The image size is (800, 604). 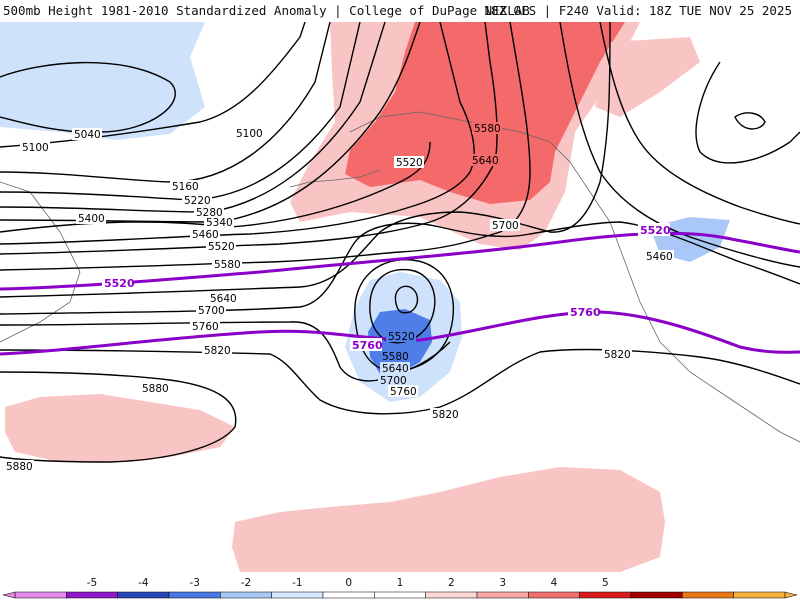 What do you see at coordinates (655, 230) in the screenshot?
I see `key-label-5520-east: 5520` at bounding box center [655, 230].